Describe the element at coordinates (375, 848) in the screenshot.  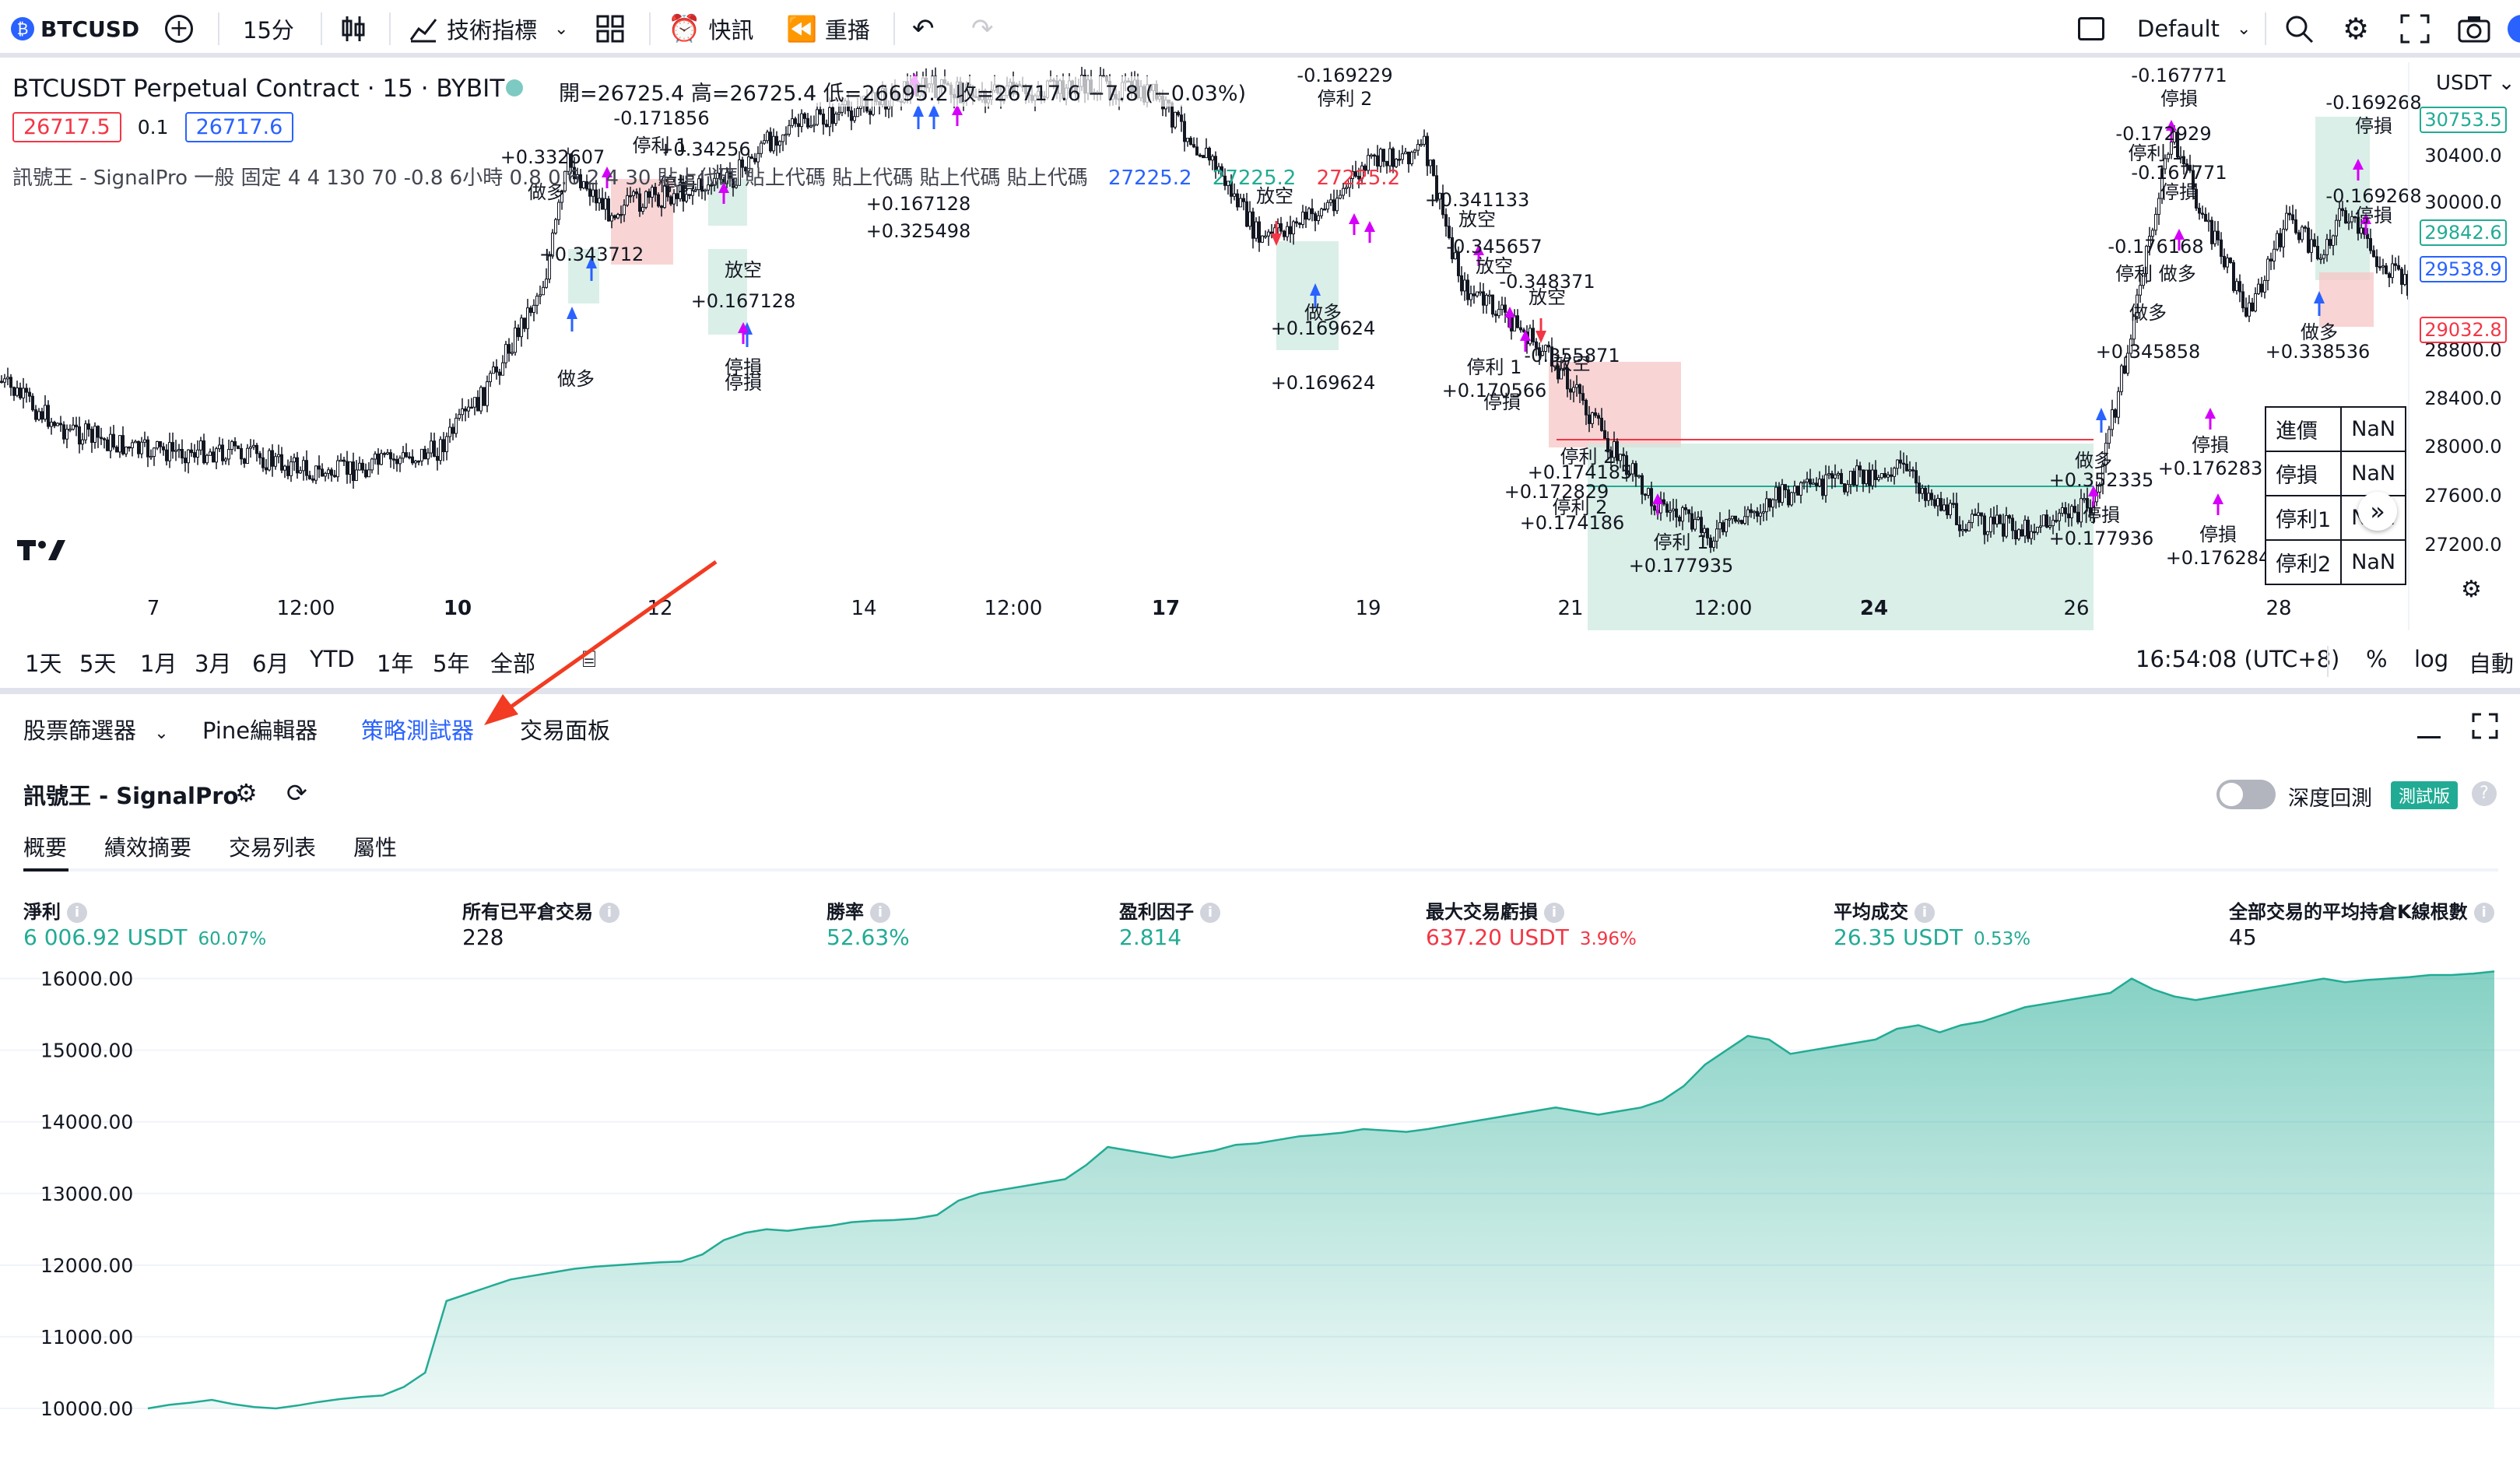
I see `subtab: 屬性` at that location.